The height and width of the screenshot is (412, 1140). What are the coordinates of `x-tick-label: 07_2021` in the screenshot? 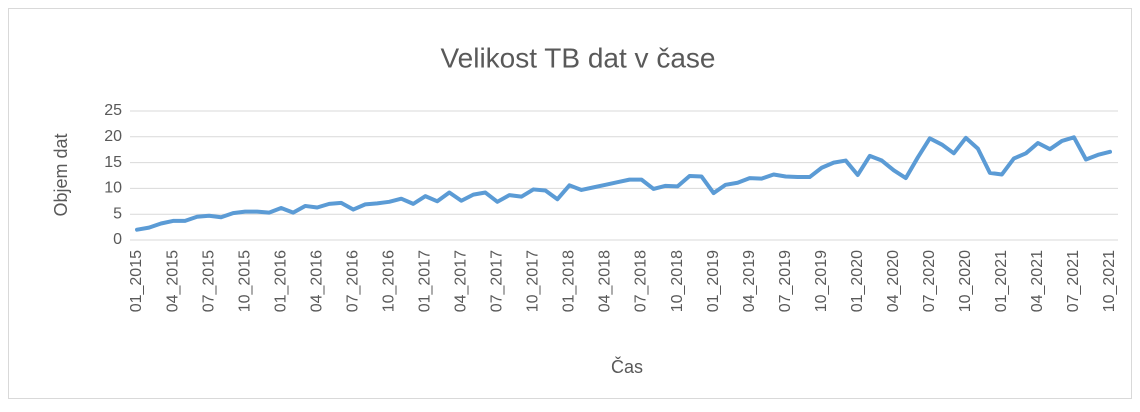 It's located at (1073, 281).